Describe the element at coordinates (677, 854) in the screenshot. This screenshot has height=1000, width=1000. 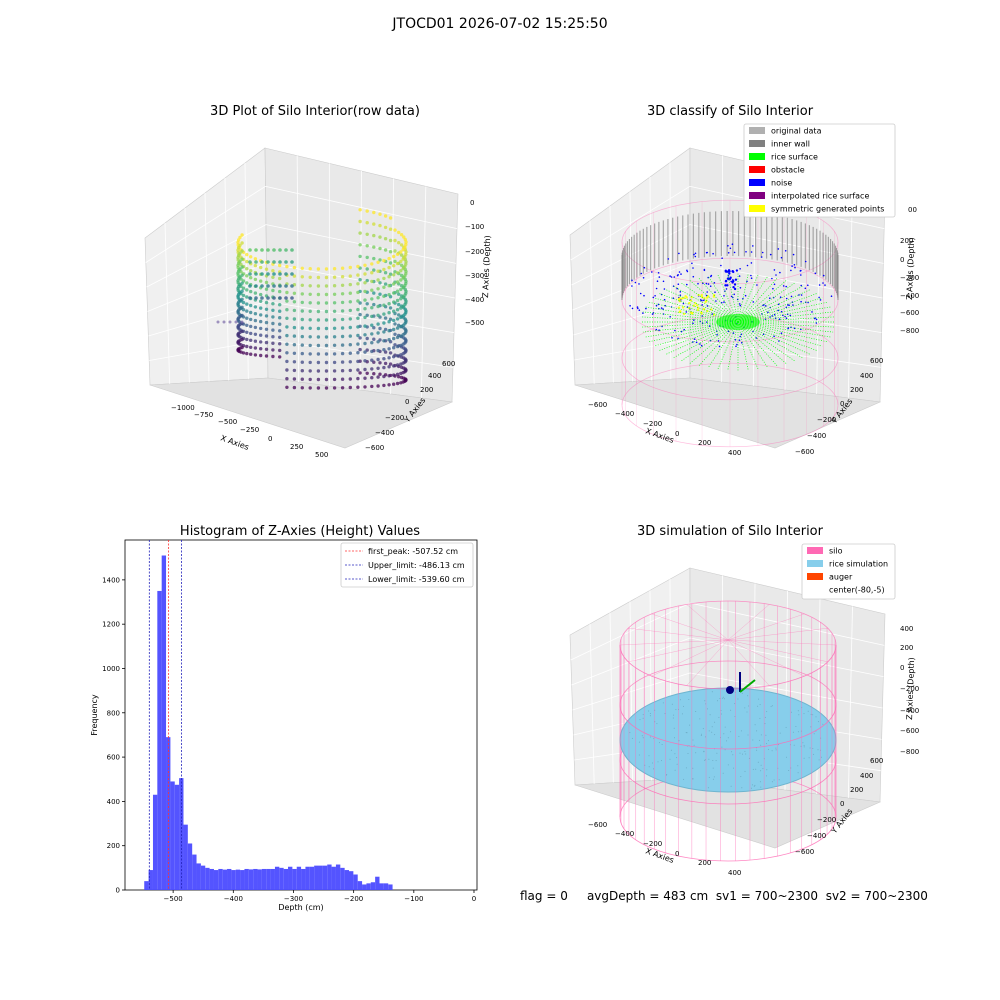
I see `p4-xtick: 0` at that location.